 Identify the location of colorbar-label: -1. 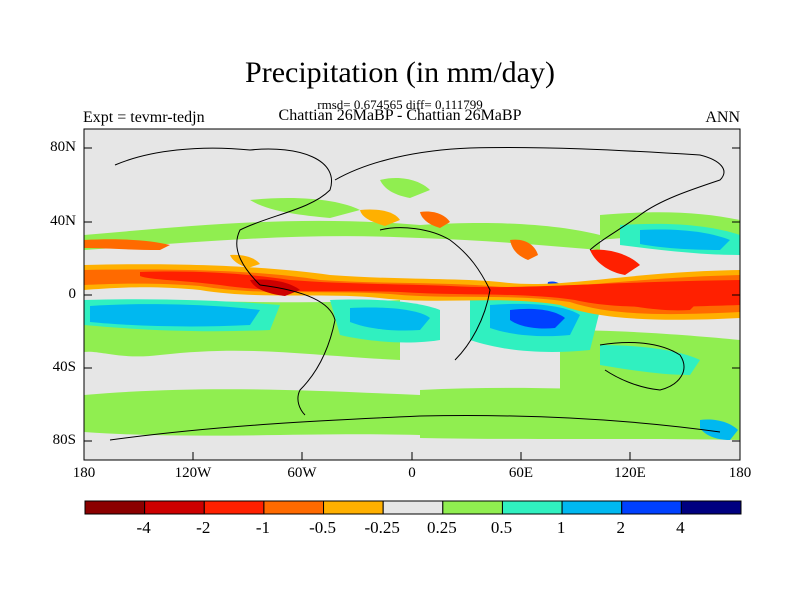
(262, 527).